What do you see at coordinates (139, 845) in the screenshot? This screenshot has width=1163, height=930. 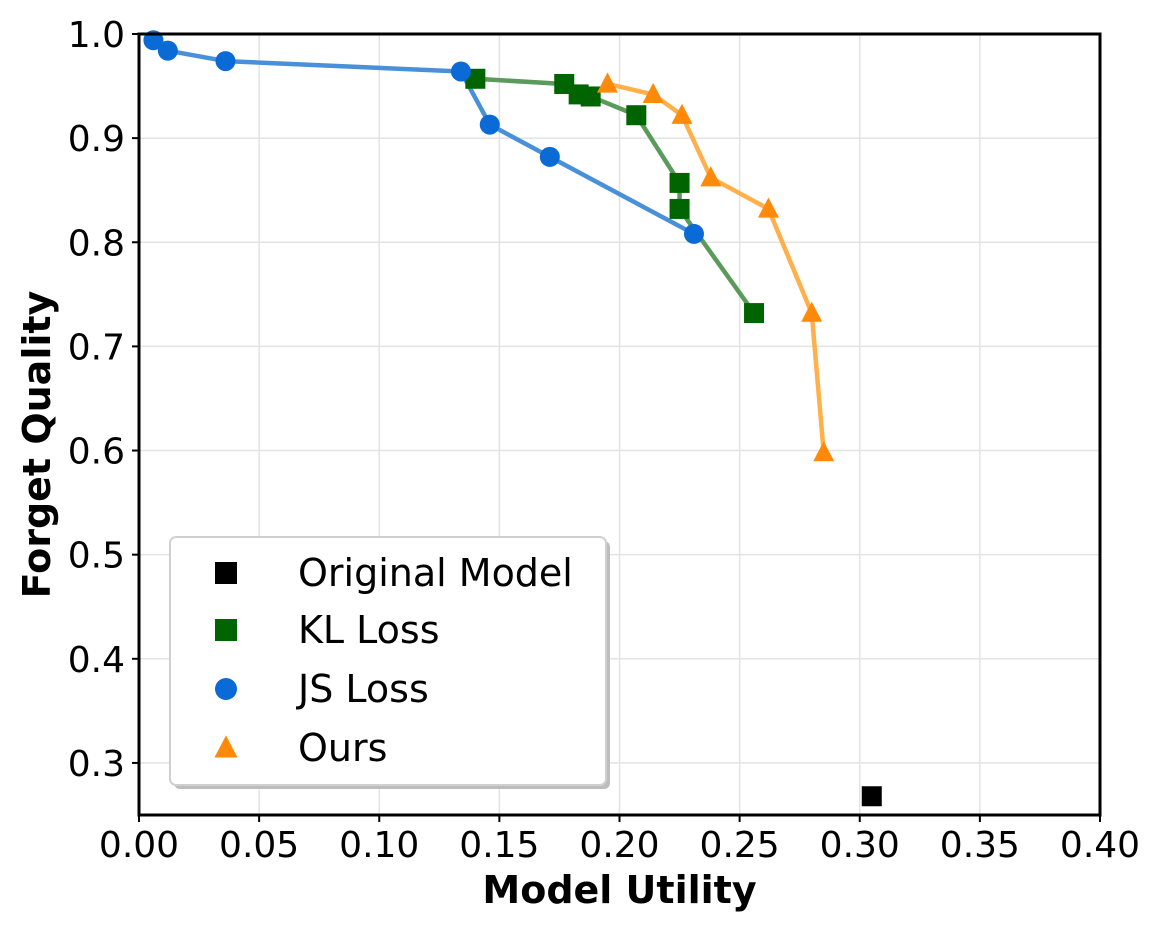 I see `x-tick-label: 0.00` at bounding box center [139, 845].